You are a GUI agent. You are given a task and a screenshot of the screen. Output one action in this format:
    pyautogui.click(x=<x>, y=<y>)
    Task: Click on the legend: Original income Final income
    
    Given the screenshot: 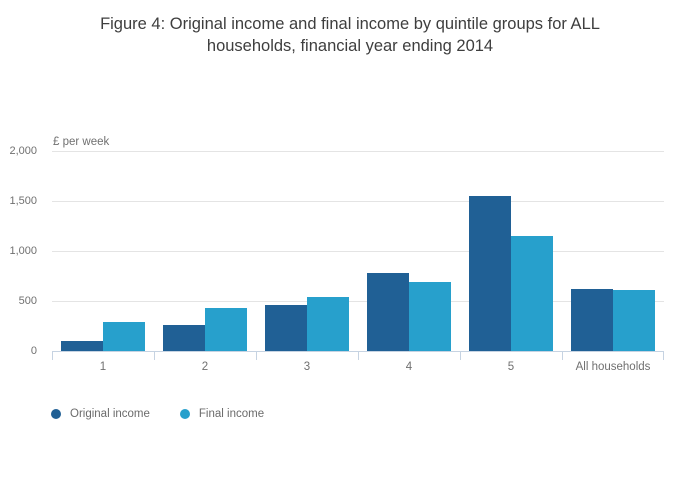 What is the action you would take?
    pyautogui.click(x=157, y=413)
    